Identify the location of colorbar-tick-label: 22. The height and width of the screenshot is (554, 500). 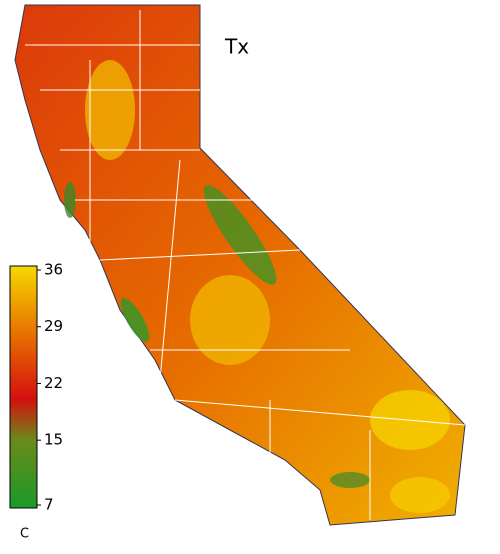
(53, 383).